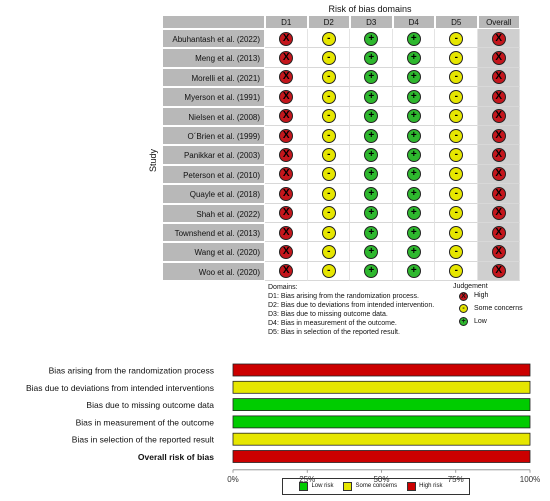  Describe the element at coordinates (213, 116) in the screenshot. I see `study-label: Nielsen et al. (2008)` at that location.